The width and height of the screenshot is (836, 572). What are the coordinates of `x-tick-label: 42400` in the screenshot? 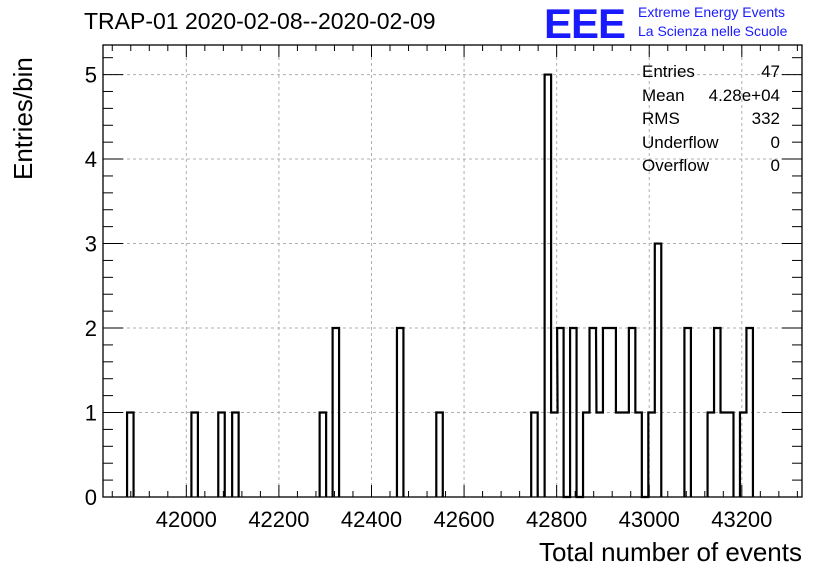 It's located at (371, 519).